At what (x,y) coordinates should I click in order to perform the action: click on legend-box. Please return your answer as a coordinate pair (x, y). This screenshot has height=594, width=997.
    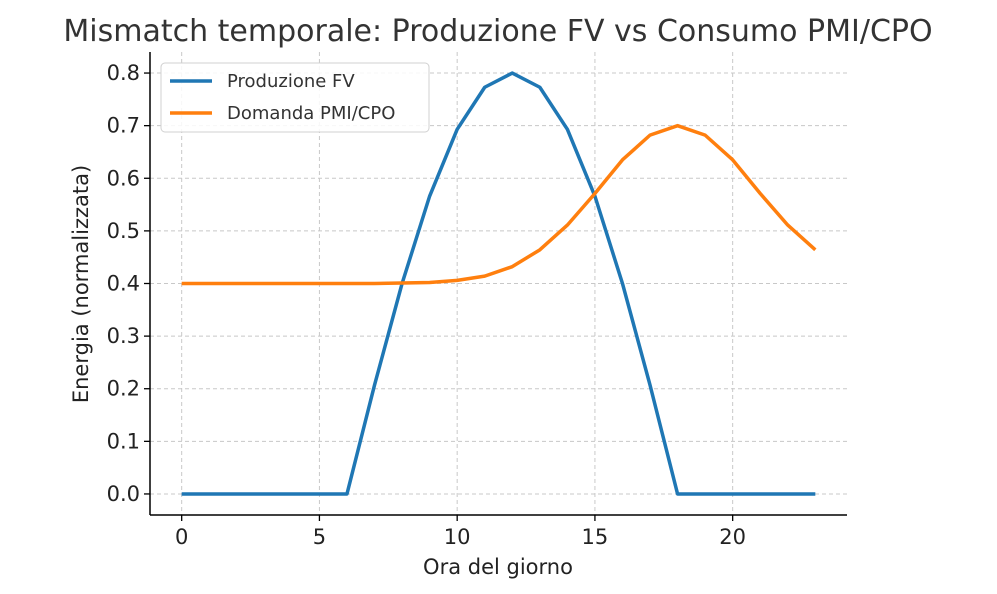
    Looking at the image, I should click on (295, 97).